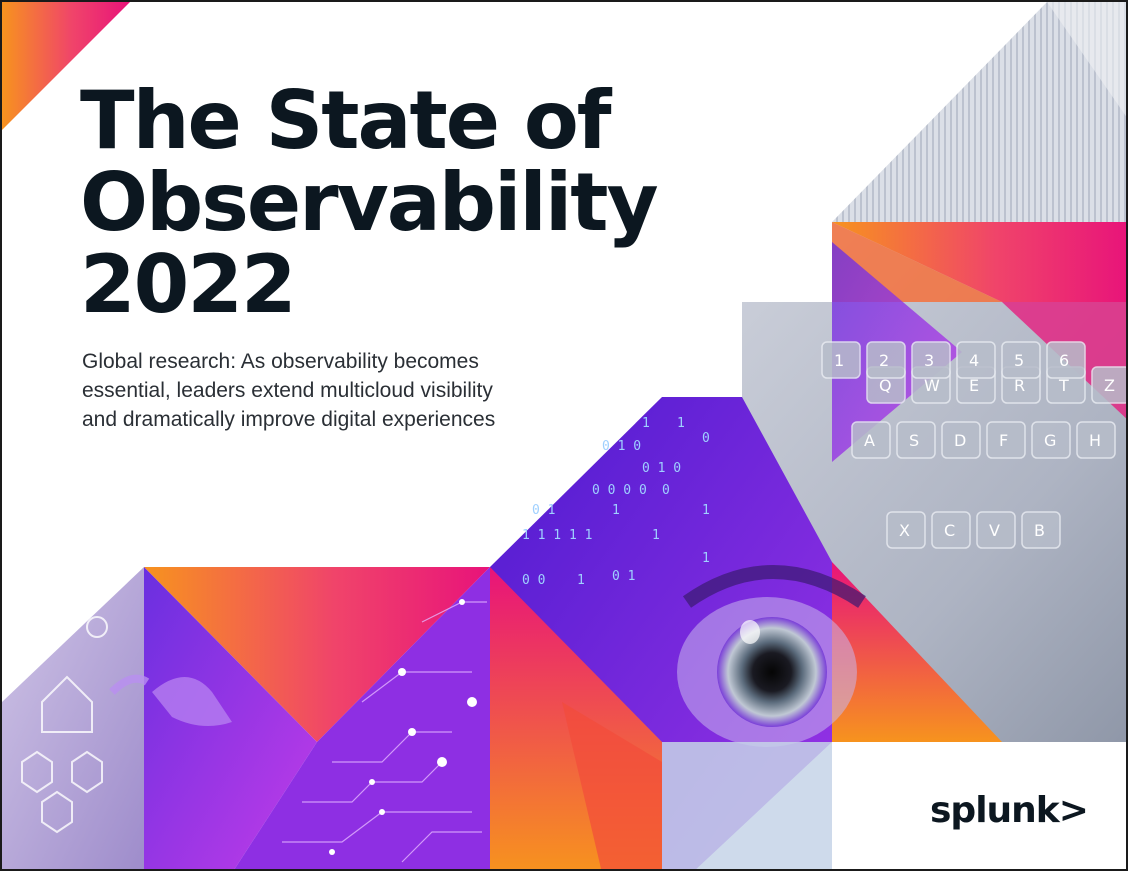  What do you see at coordinates (557, 535) in the screenshot?
I see `binary-digit: 1 1 1 1 1` at bounding box center [557, 535].